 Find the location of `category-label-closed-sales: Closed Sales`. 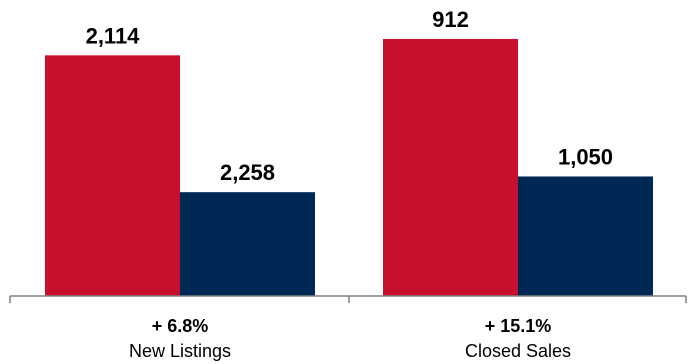

category-label-closed-sales: Closed Sales is located at coordinates (518, 351).